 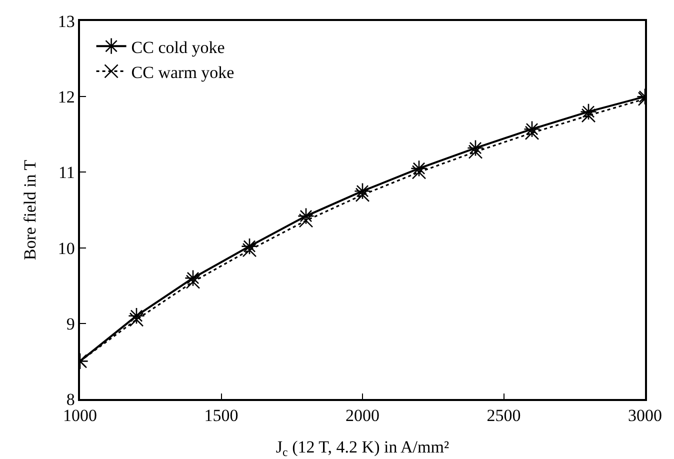 What do you see at coordinates (182, 72) in the screenshot?
I see `legend-label: CC warm yoke` at bounding box center [182, 72].